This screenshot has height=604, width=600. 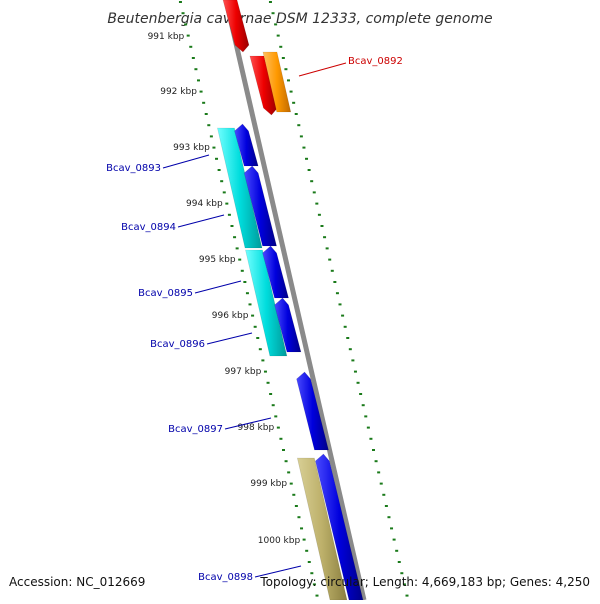 I want to click on kbp-label: 999 kbp, so click(x=268, y=484).